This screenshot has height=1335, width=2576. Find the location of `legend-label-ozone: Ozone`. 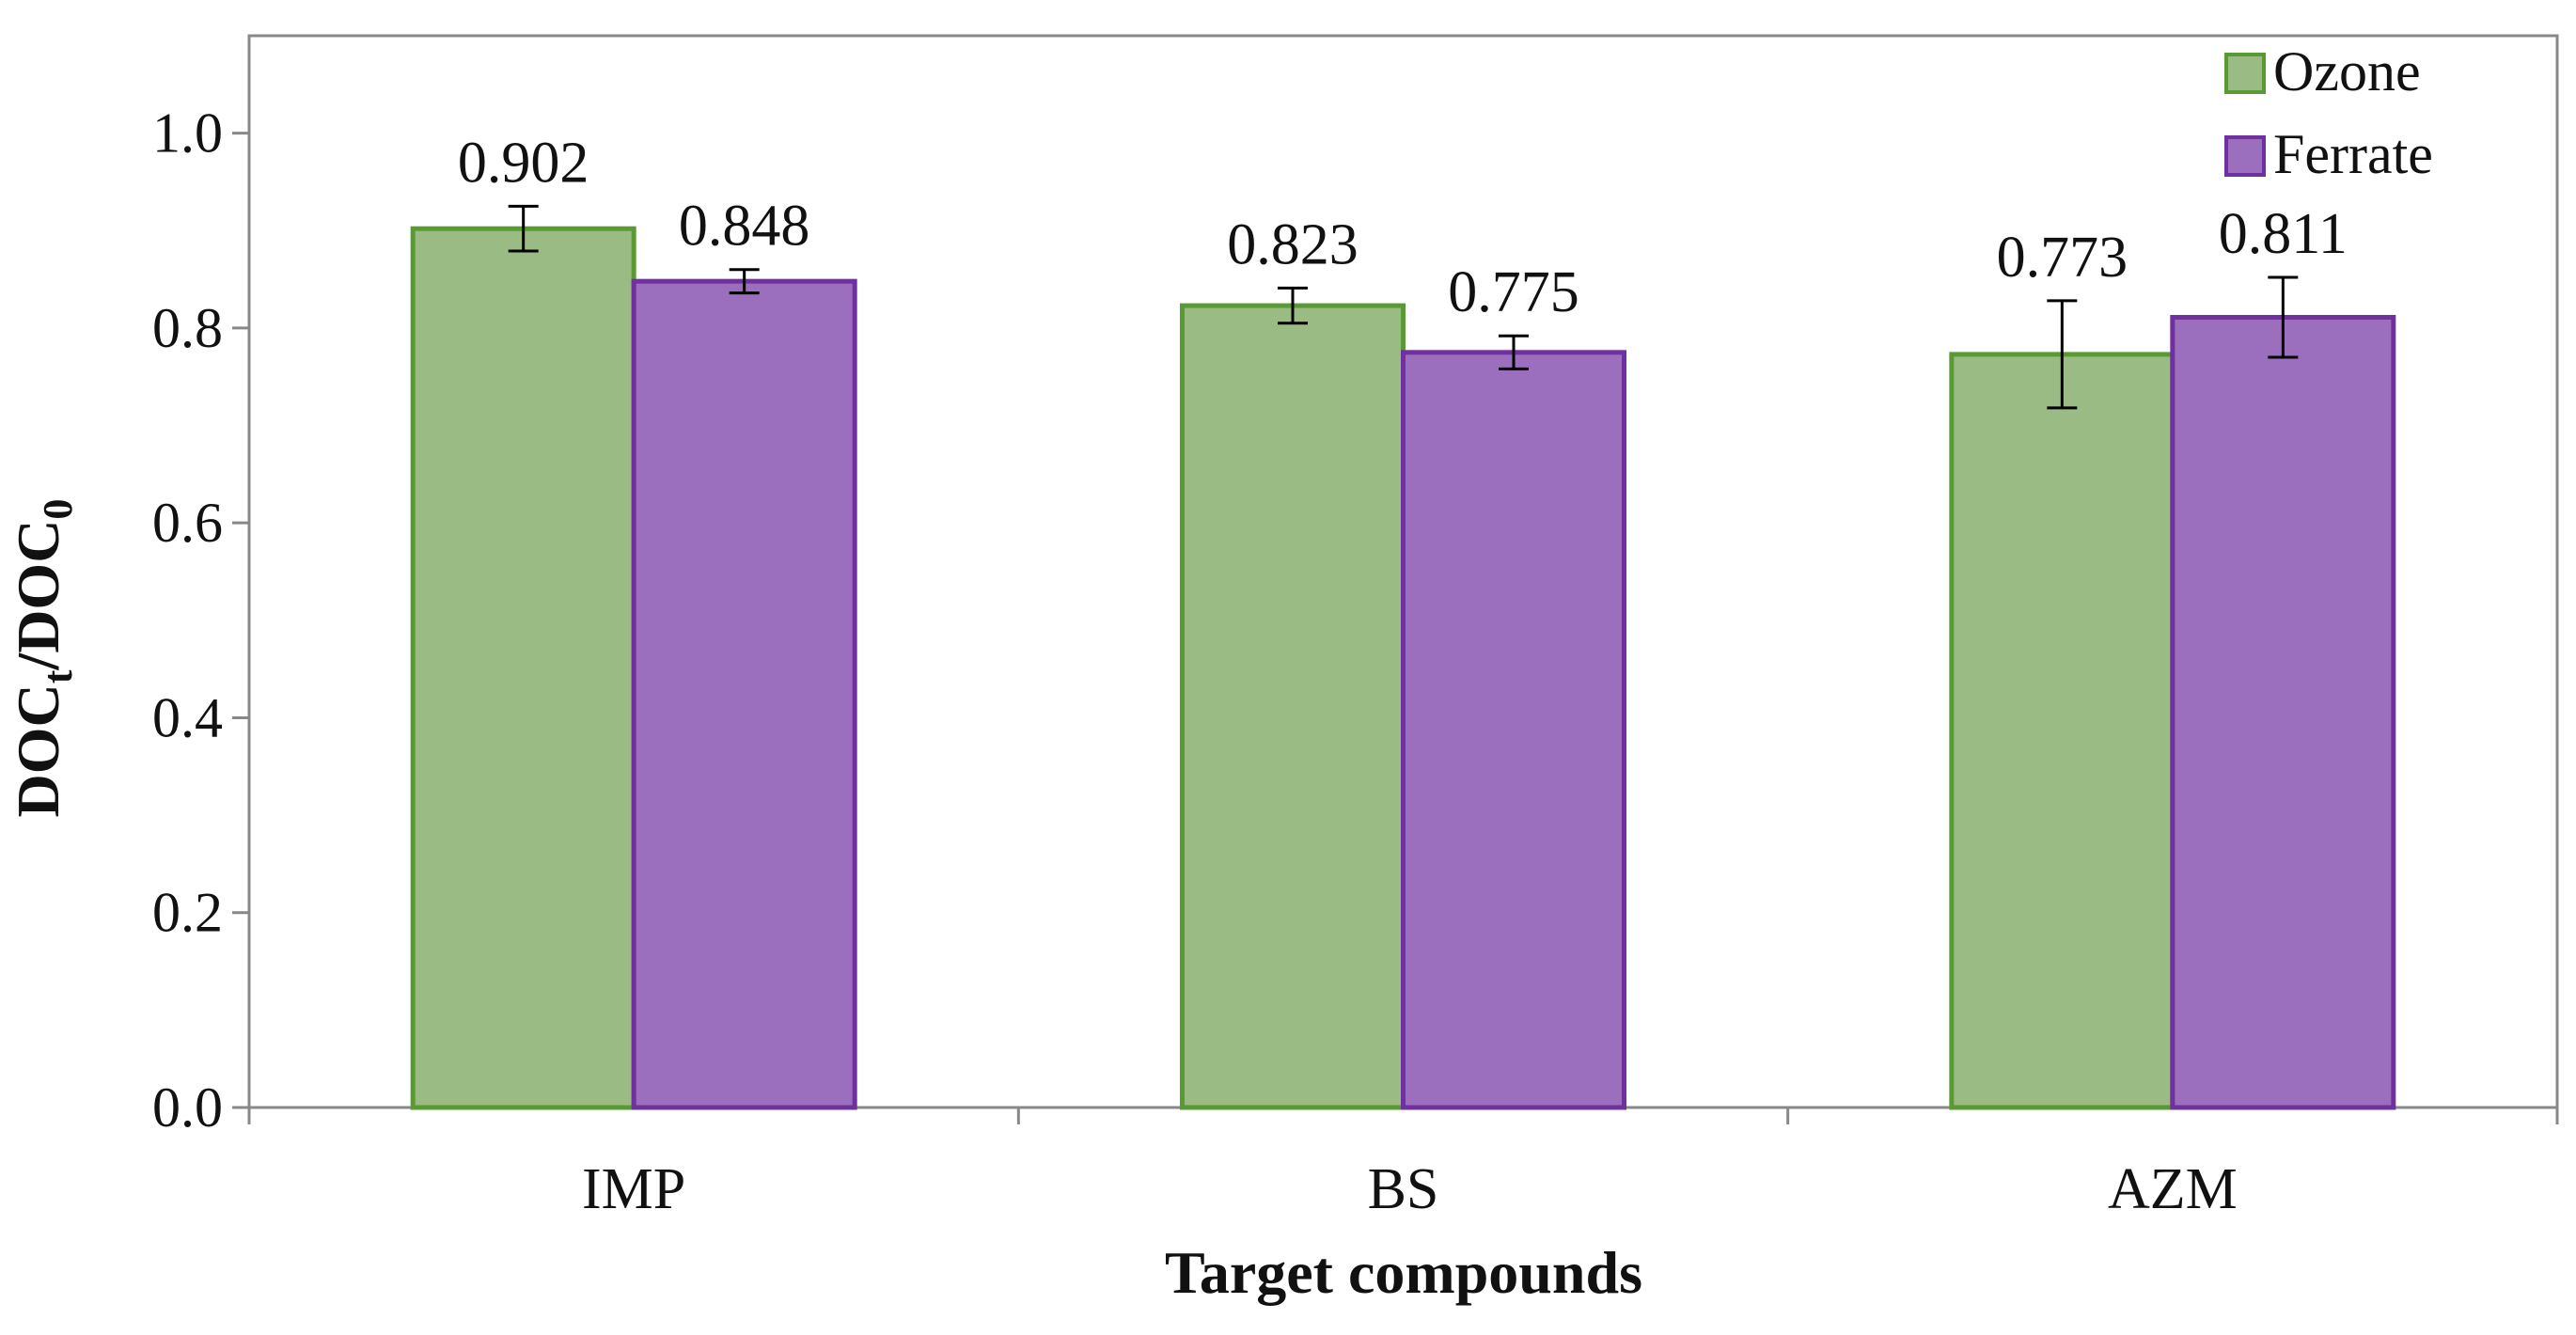

legend-label-ozone: Ozone is located at coordinates (2347, 71).